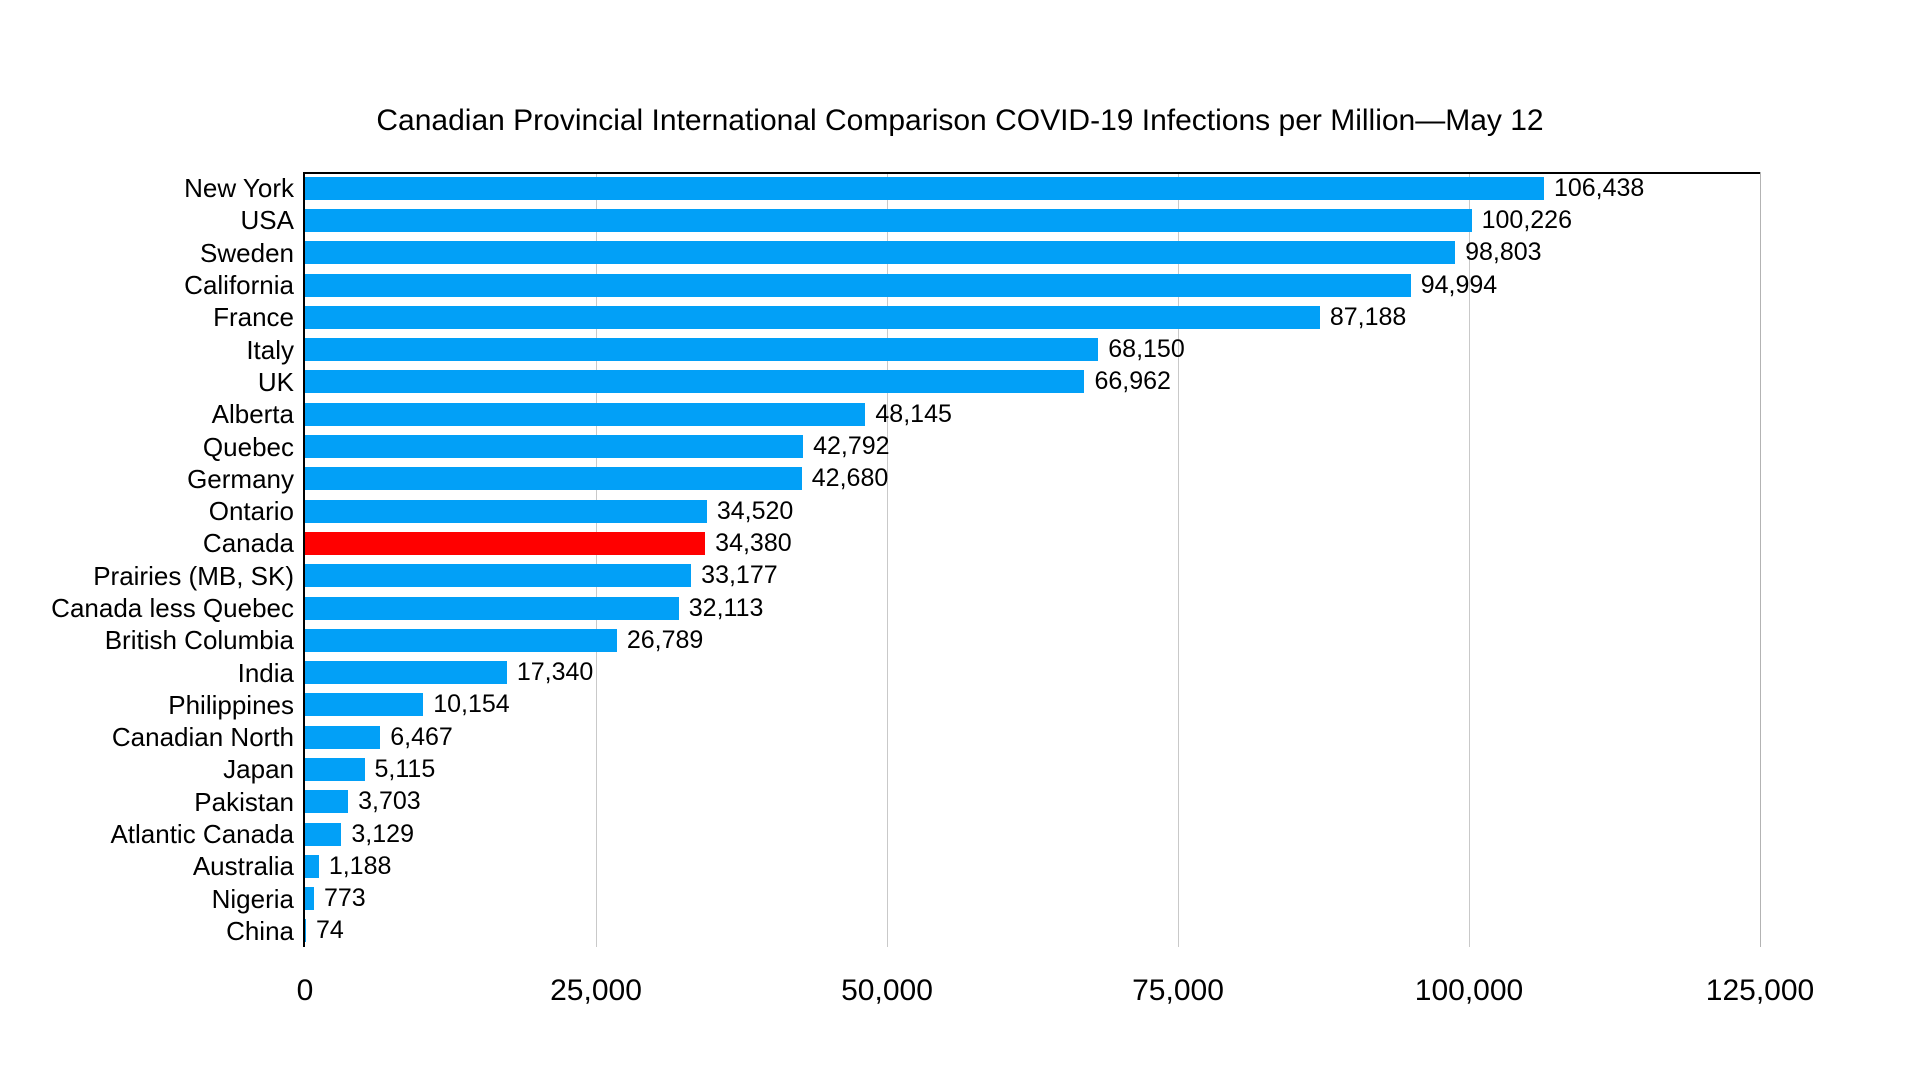  I want to click on category-label: Italy, so click(270, 349).